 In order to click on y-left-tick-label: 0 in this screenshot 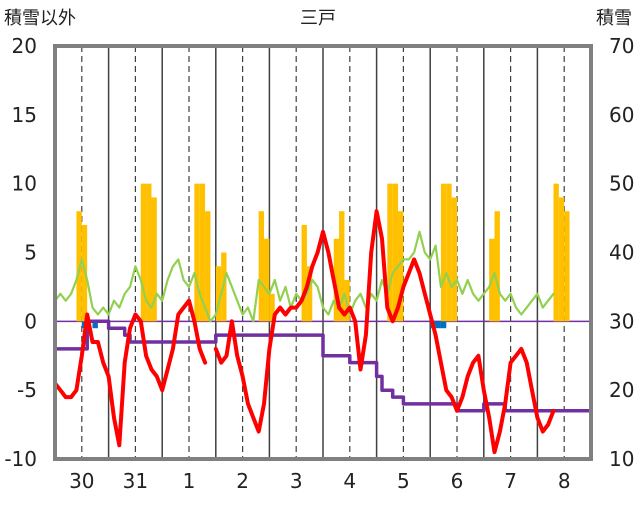, I will do `click(30, 321)`.